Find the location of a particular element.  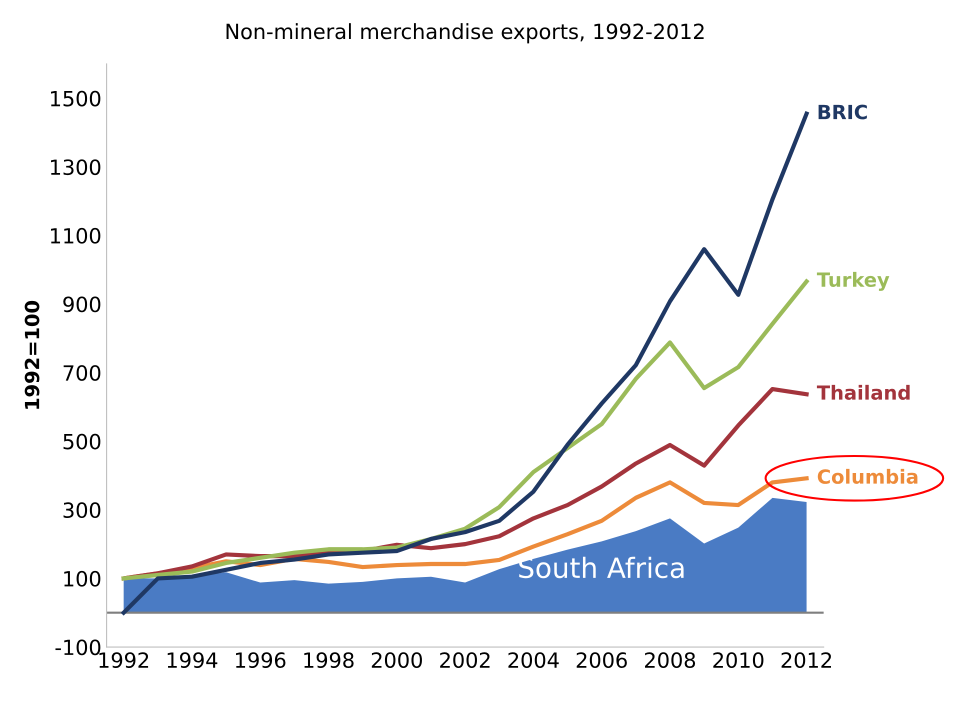

y-tick-label: 500 is located at coordinates (82, 442).